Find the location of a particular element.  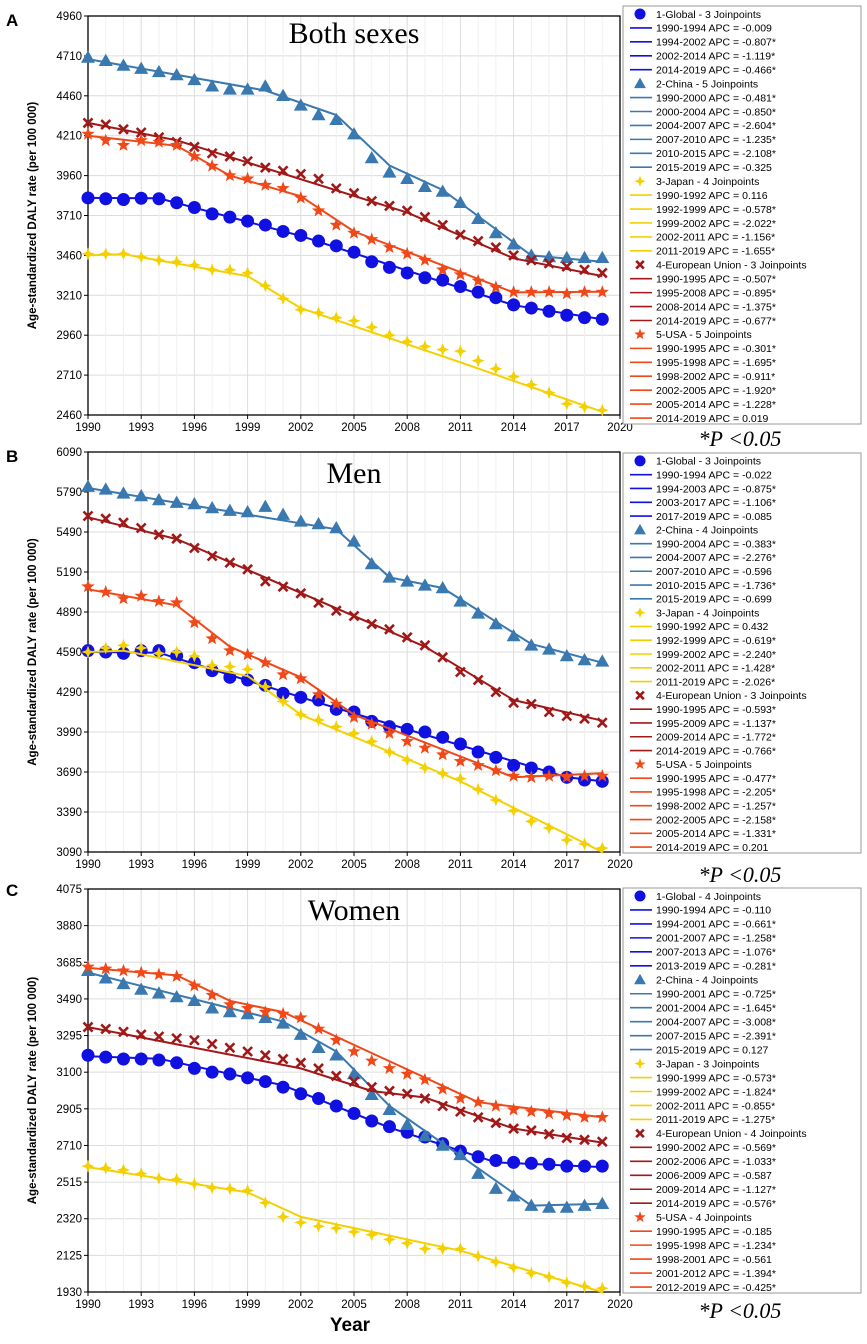

legend-apc-entry: 2011-2019 APC = -1.275* is located at coordinates (715, 1120).